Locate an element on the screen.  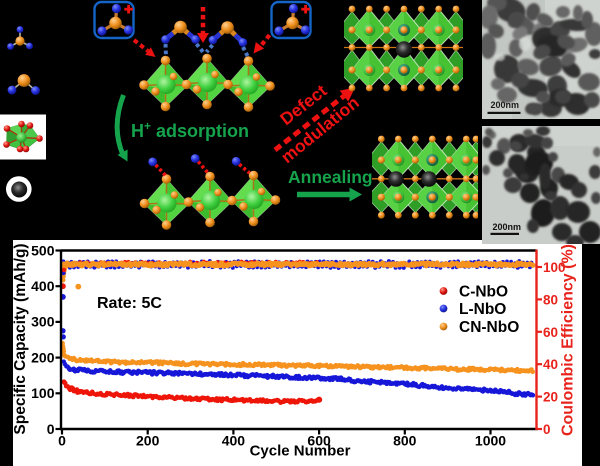
svg-text: 40 is located at coordinates (550, 364).